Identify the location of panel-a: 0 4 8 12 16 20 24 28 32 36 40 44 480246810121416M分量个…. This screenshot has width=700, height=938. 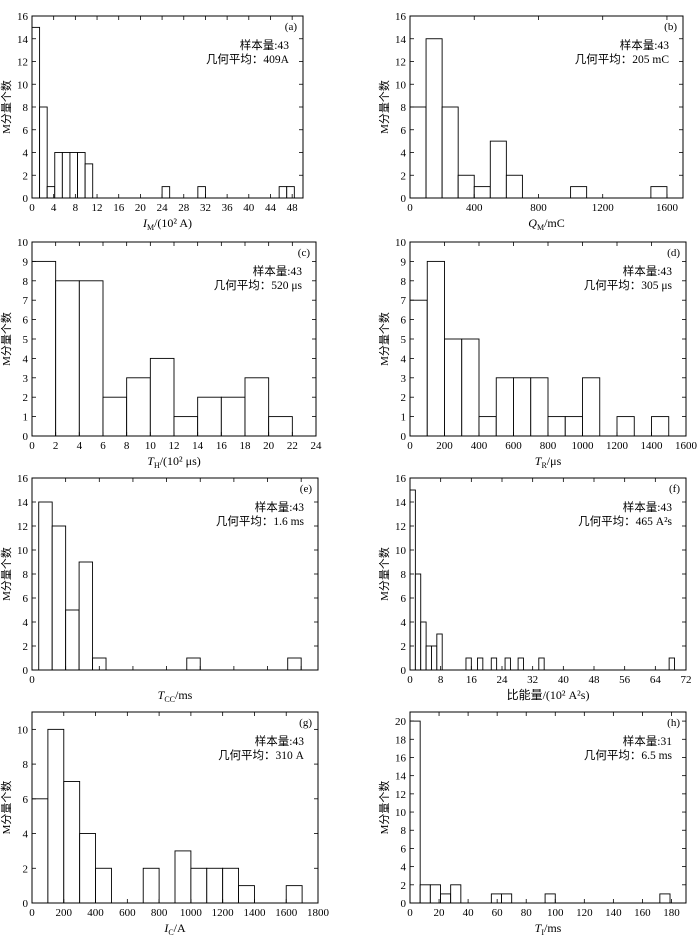
(152, 121).